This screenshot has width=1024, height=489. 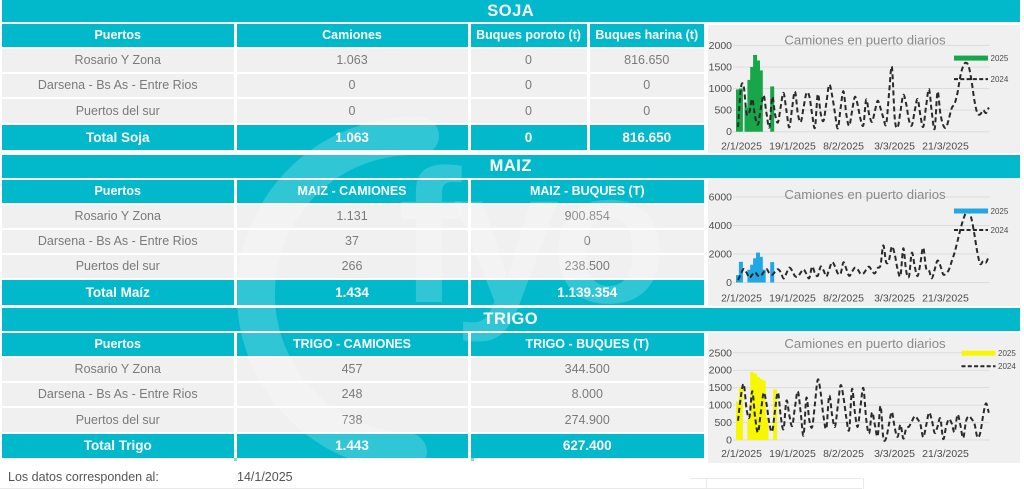 What do you see at coordinates (720, 198) in the screenshot?
I see `svg-text: 6000` at bounding box center [720, 198].